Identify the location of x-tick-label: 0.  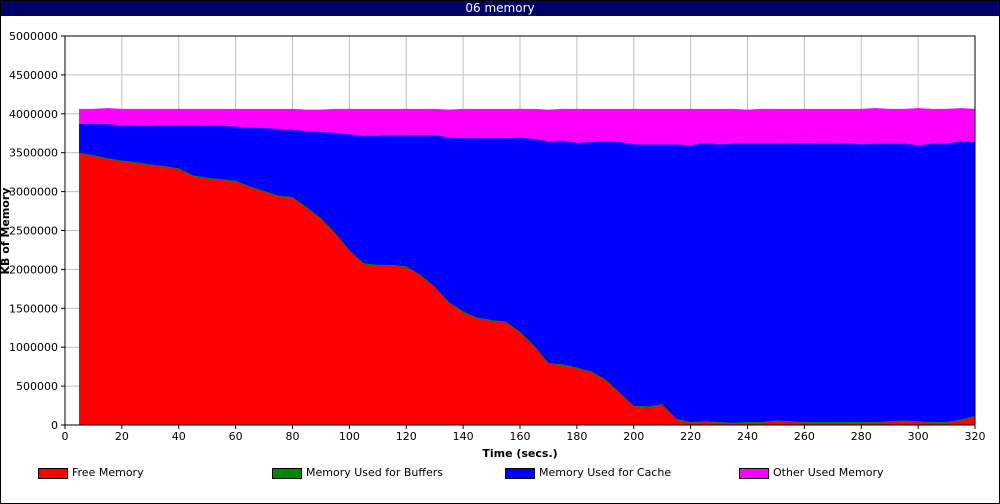
(65, 436).